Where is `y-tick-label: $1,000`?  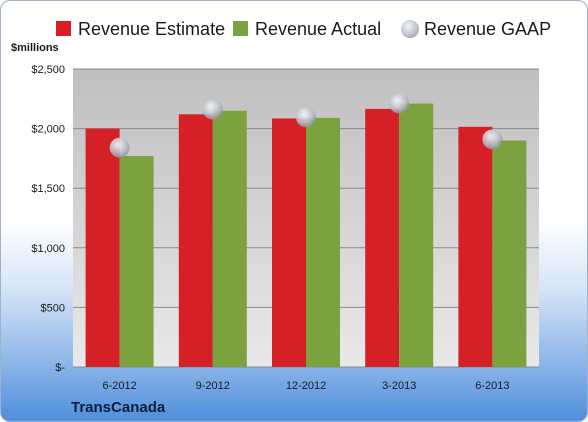
y-tick-label: $1,000 is located at coordinates (48, 249).